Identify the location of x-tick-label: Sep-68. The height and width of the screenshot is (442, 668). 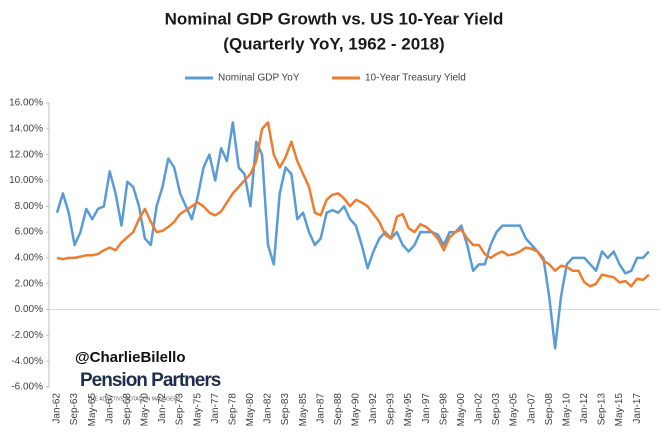
(127, 409).